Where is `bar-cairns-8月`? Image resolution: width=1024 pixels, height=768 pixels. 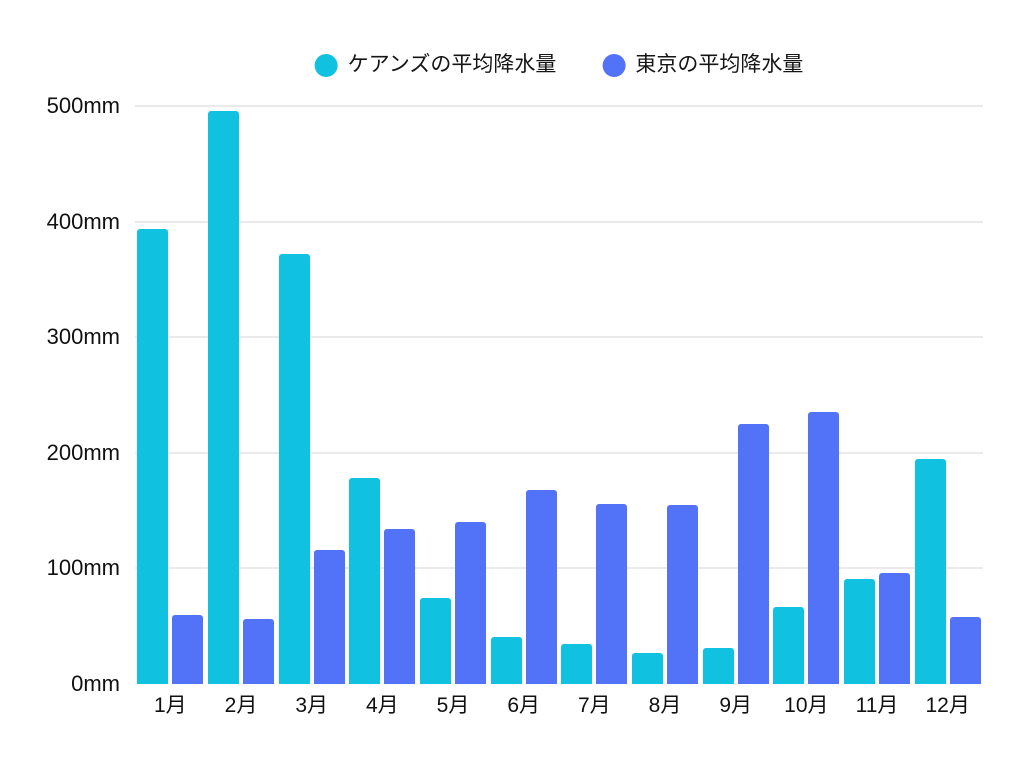
bar-cairns-8月 is located at coordinates (647, 668).